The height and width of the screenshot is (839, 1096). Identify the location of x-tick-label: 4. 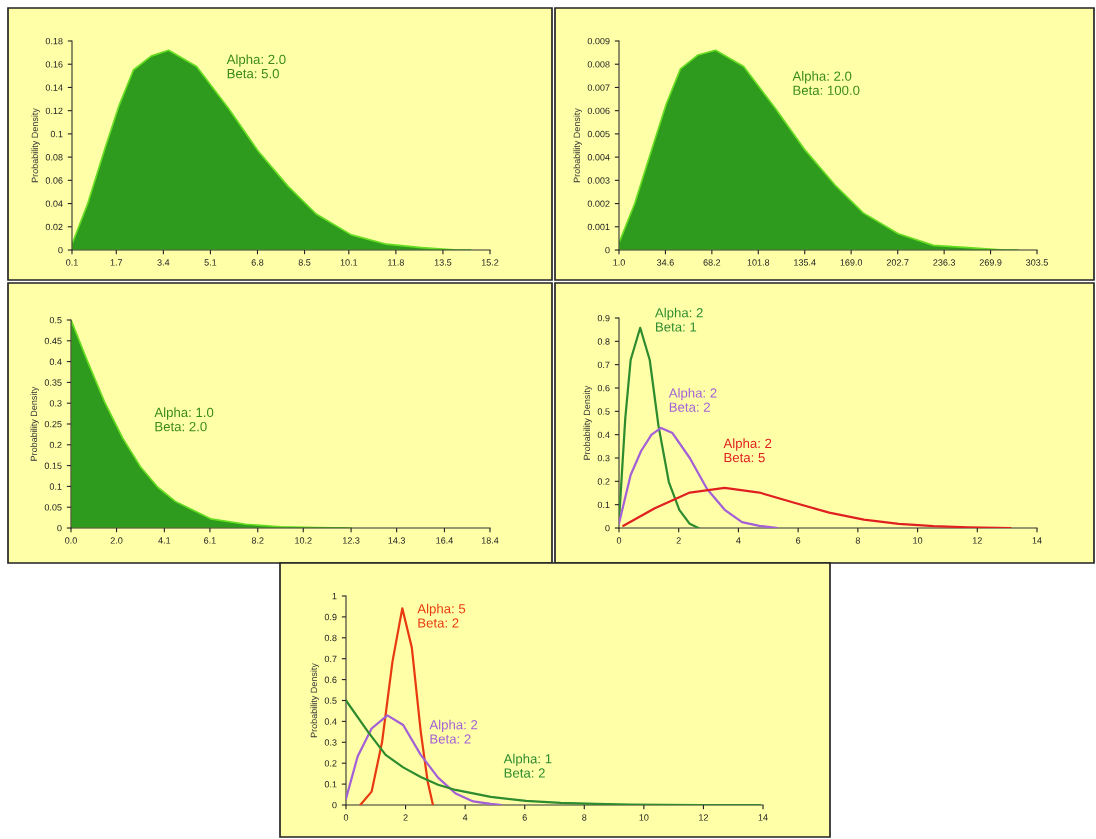
(465, 817).